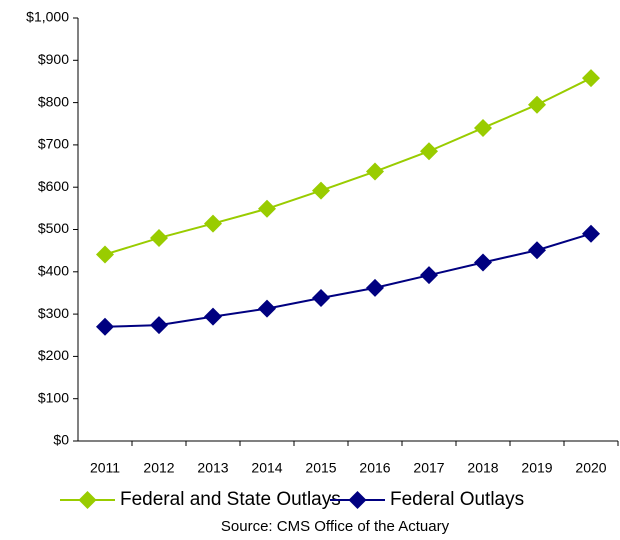 The image size is (620, 540). I want to click on y-tick-label: $700, so click(53, 144).